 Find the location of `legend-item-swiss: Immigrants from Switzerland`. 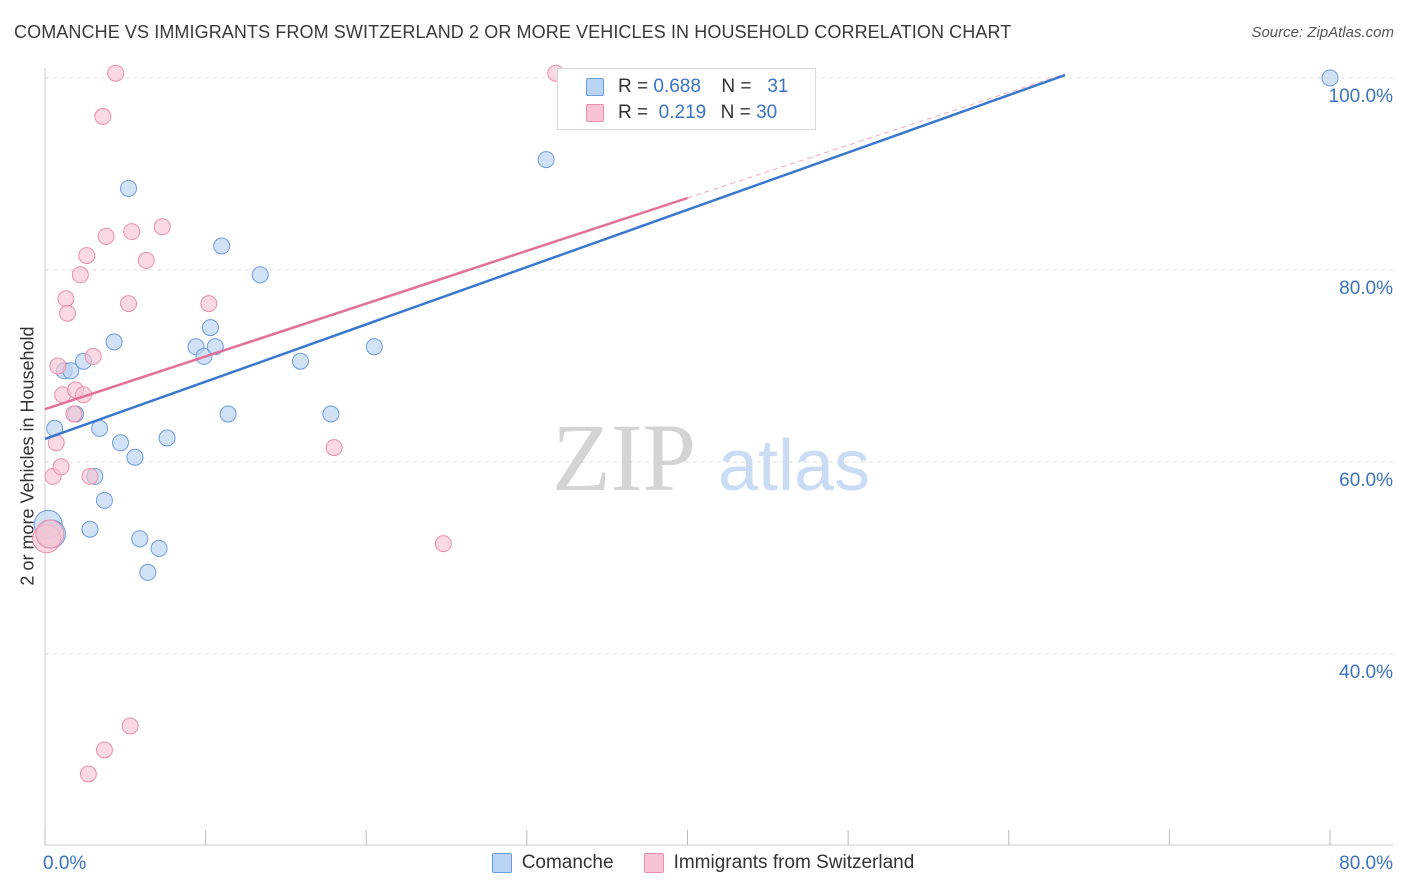

legend-item-swiss: Immigrants from Switzerland is located at coordinates (779, 863).